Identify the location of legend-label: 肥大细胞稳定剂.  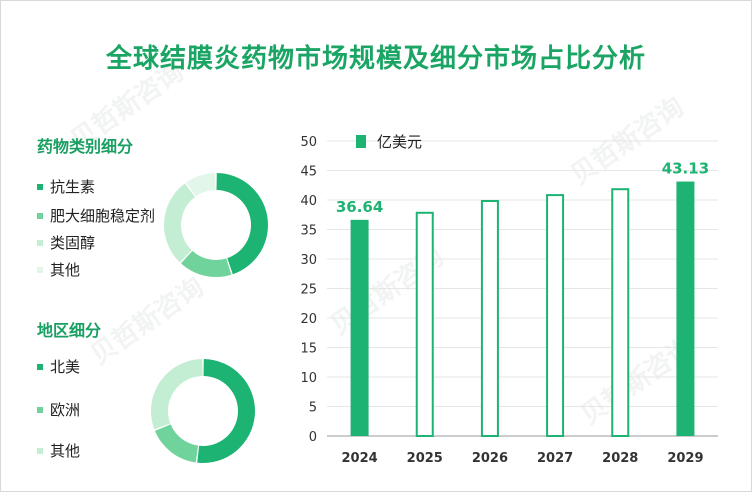
(103, 216).